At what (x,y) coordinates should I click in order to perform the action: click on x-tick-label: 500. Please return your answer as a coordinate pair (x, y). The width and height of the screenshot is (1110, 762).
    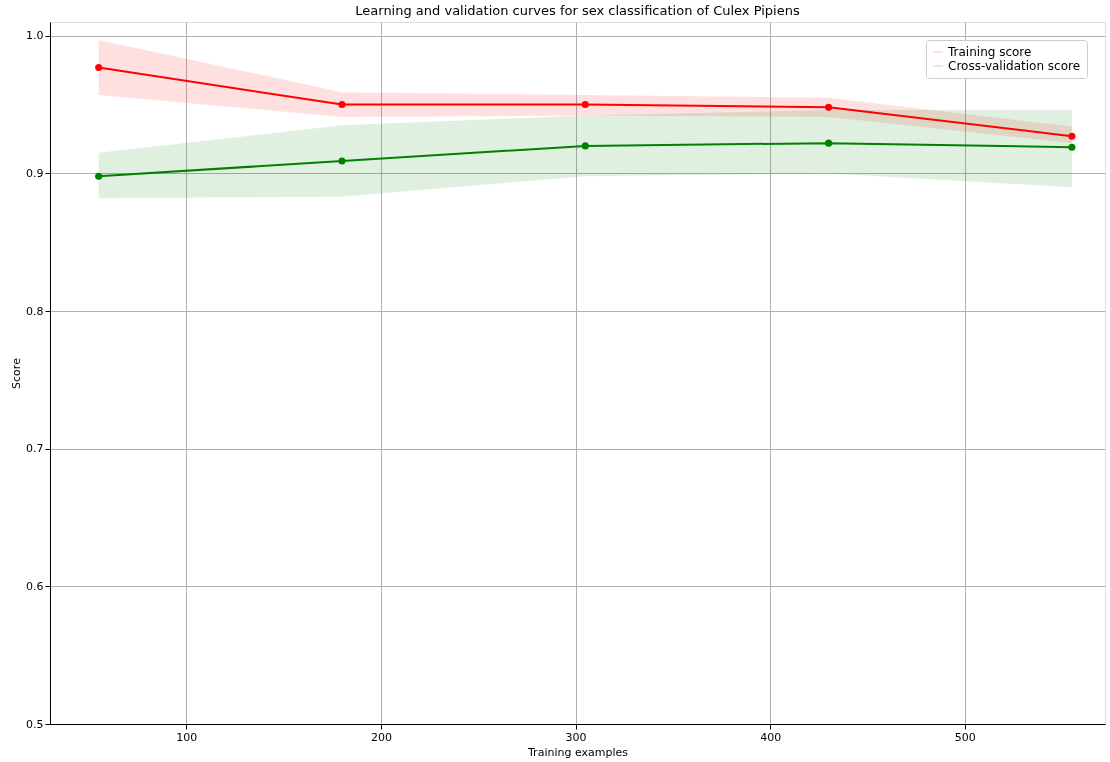
    Looking at the image, I should click on (965, 737).